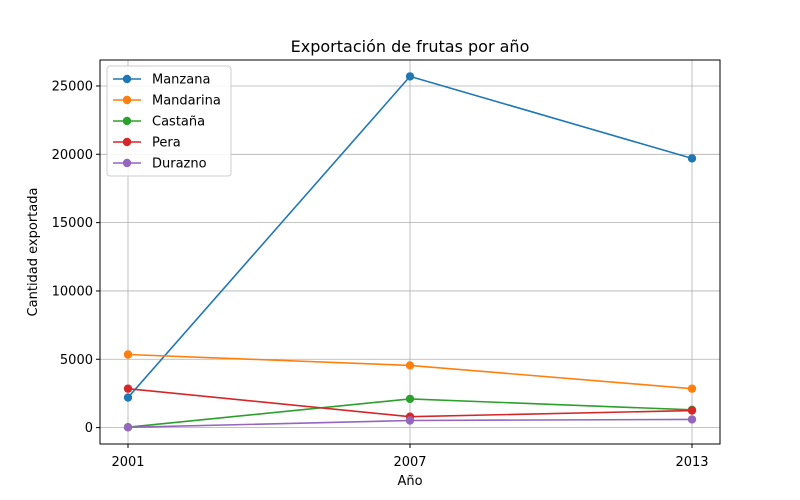 This screenshot has height=500, width=800. Describe the element at coordinates (166, 143) in the screenshot. I see `legend-label: Pera` at that location.